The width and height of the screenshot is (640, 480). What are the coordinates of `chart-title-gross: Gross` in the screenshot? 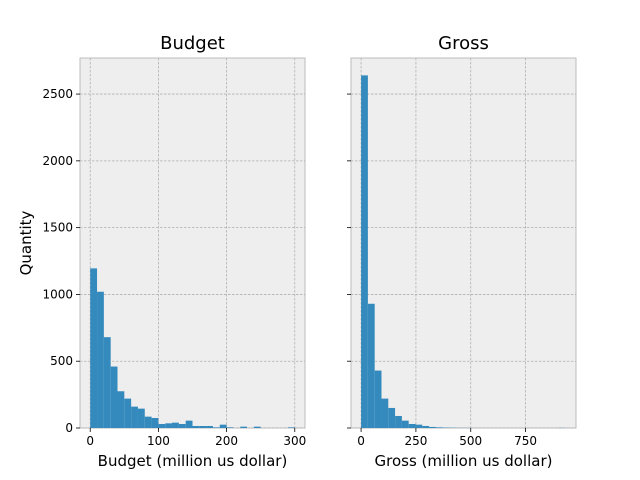 It's located at (463, 43).